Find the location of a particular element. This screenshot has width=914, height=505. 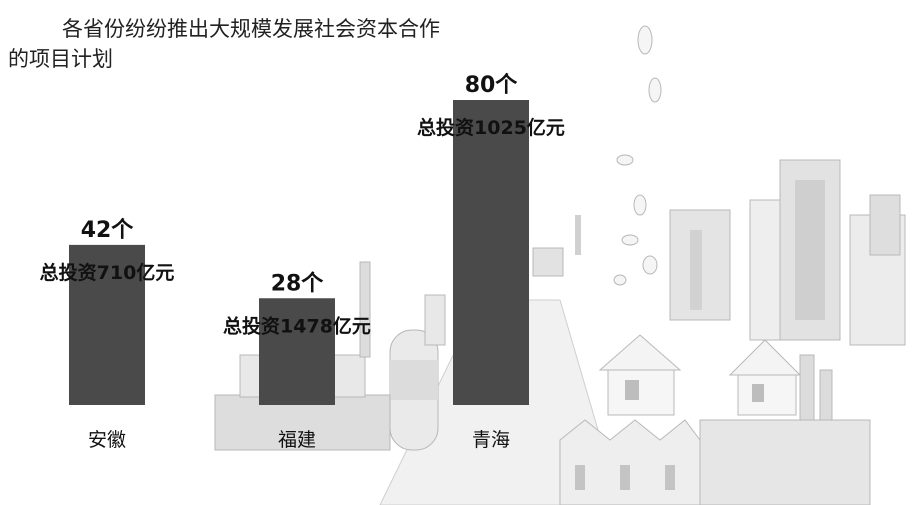

value-label-3: 80个 is located at coordinates (492, 85).